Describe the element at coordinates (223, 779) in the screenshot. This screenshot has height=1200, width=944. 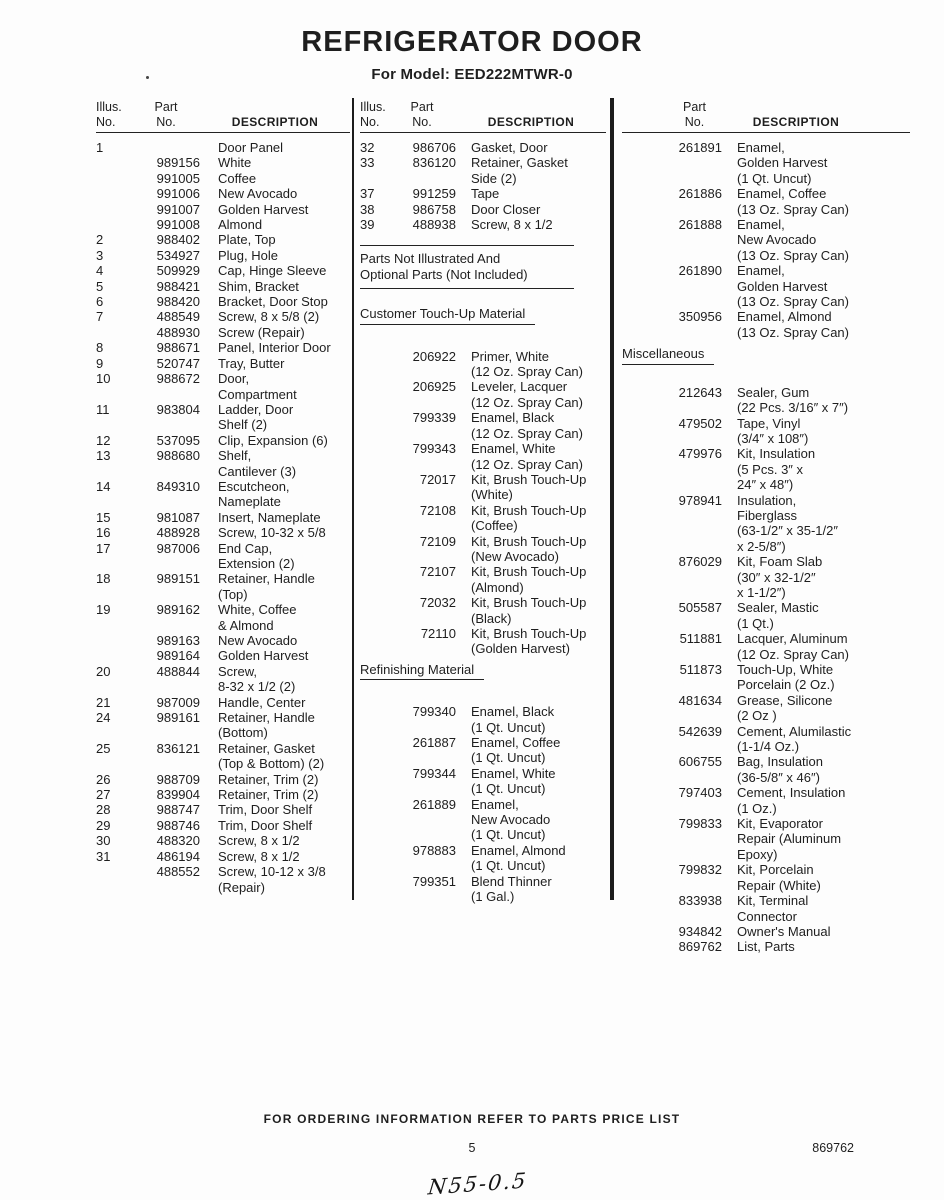
I see `part-row: 26 988709 Retainer, Trim (2)` at that location.